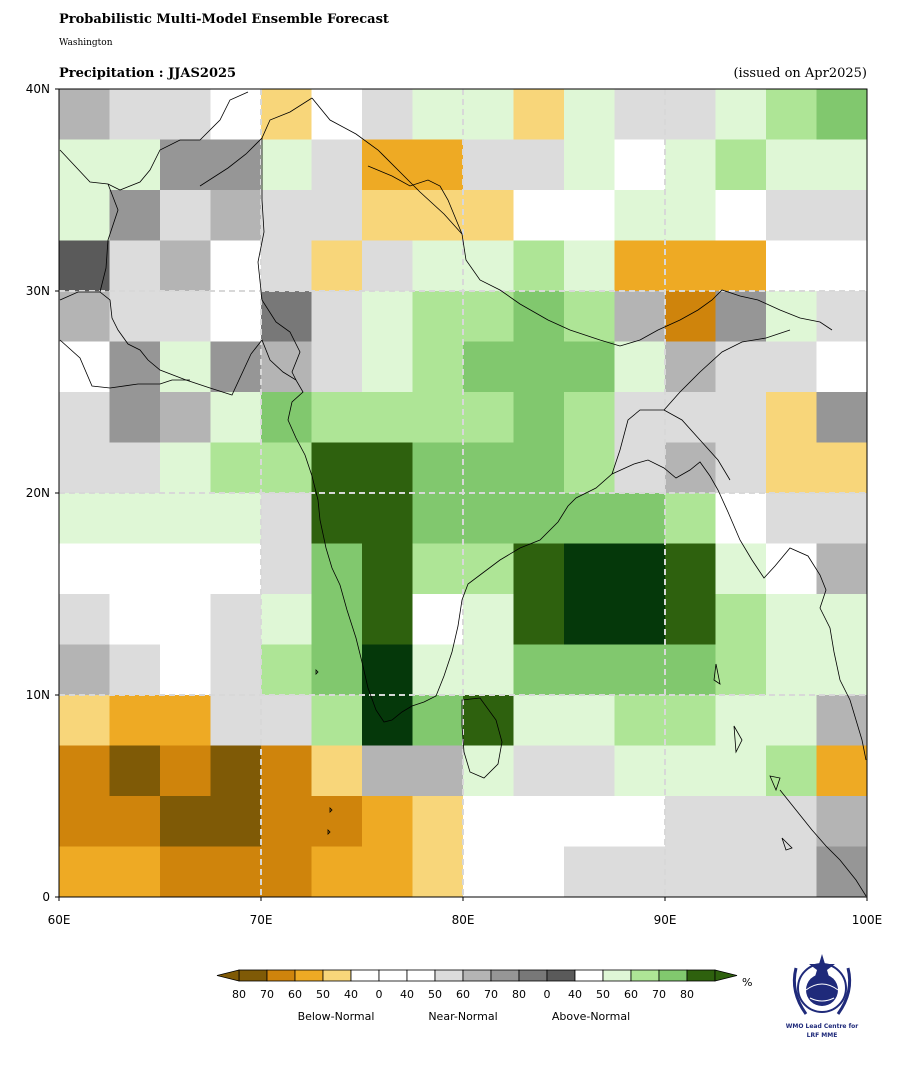 This screenshot has height=1070, width=900. I want to click on chart-subtitle: Washington, so click(86, 43).